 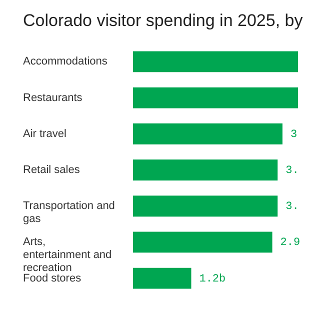 I want to click on data-label: 2.9, so click(x=290, y=243).